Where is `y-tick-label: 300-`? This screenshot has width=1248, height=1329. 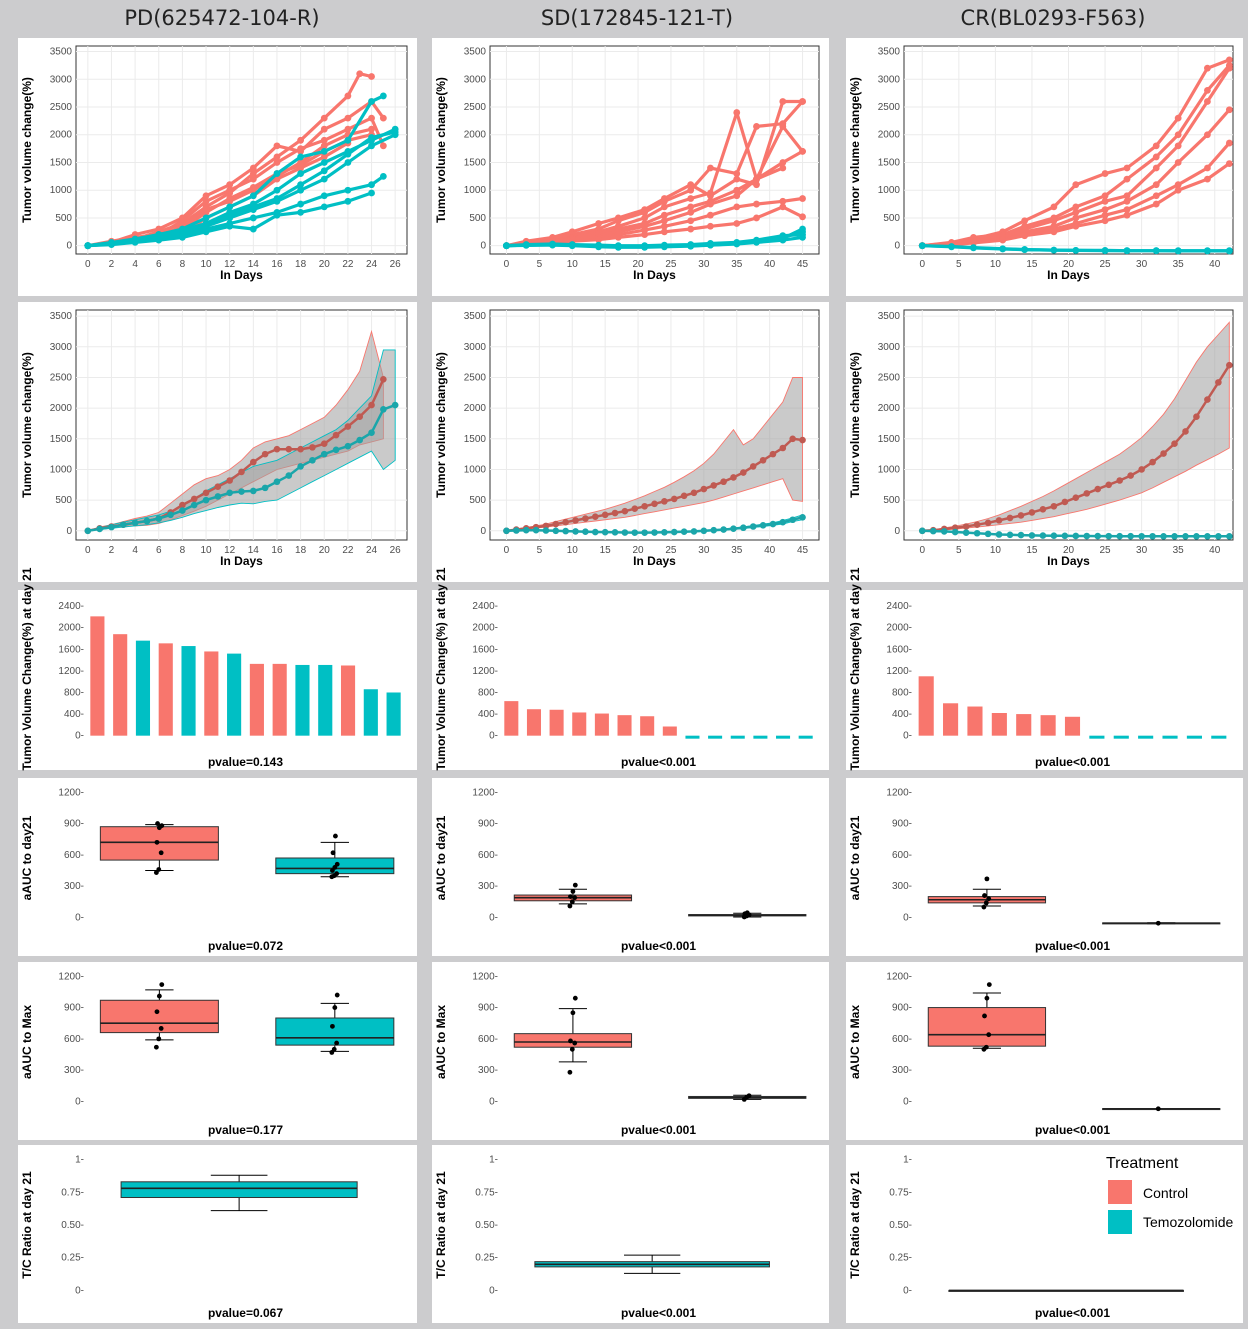 y-tick-label: 300- is located at coordinates (902, 886).